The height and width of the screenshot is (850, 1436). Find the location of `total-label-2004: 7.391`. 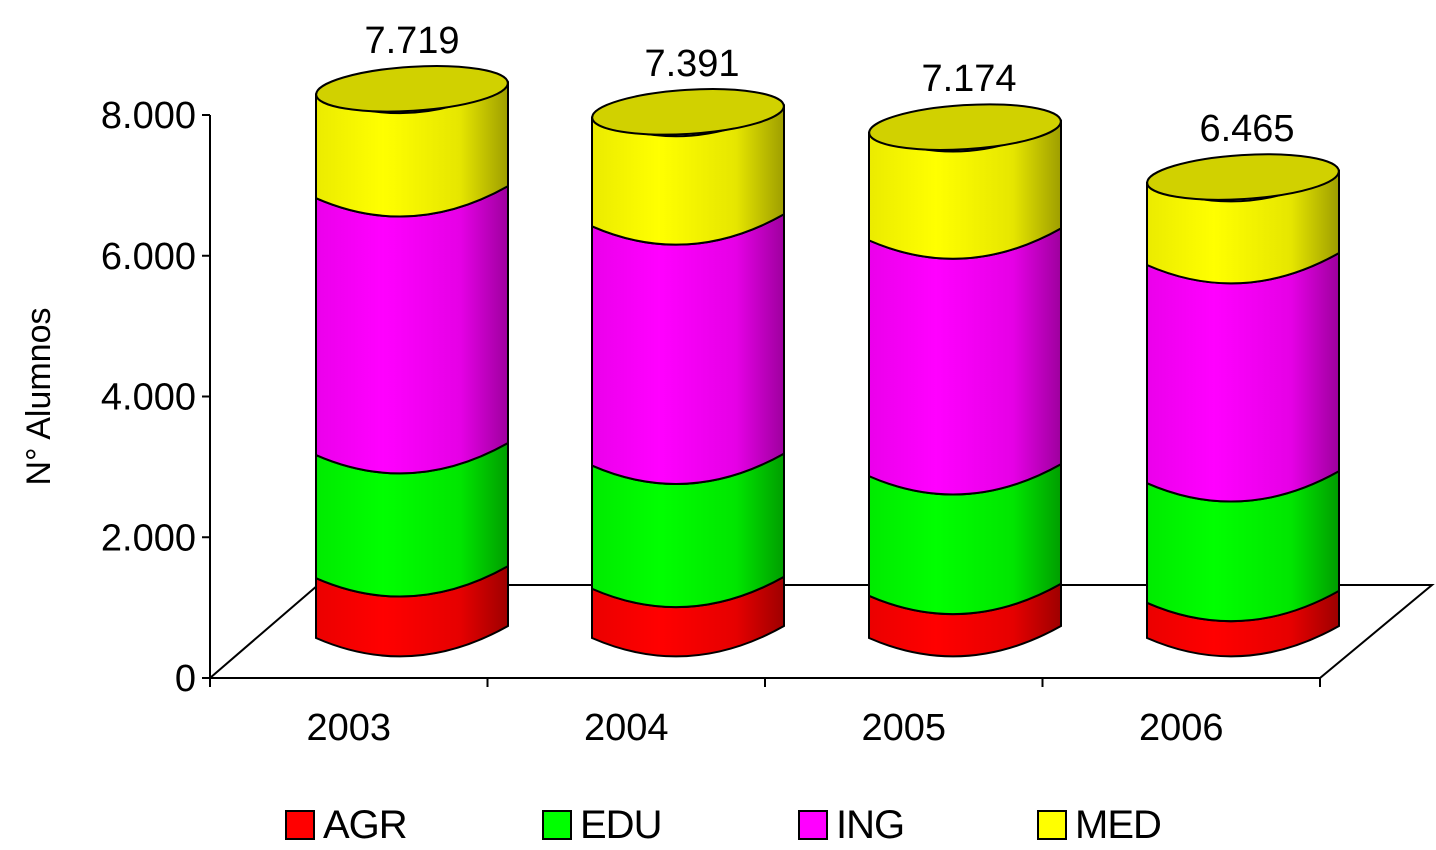

total-label-2004: 7.391 is located at coordinates (691, 64).